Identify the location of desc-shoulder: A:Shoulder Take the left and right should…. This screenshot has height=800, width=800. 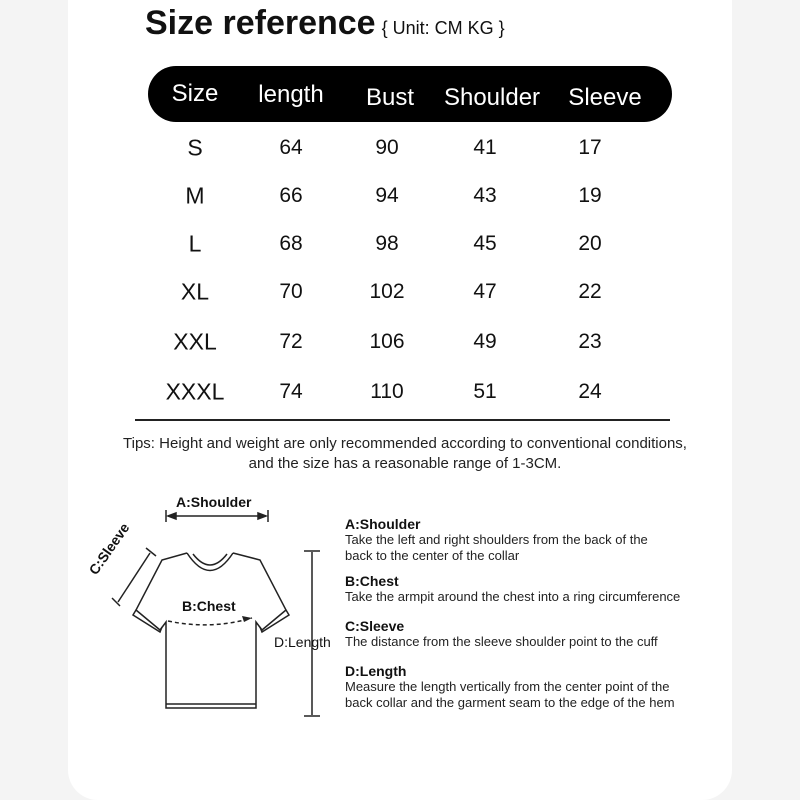
(505, 540).